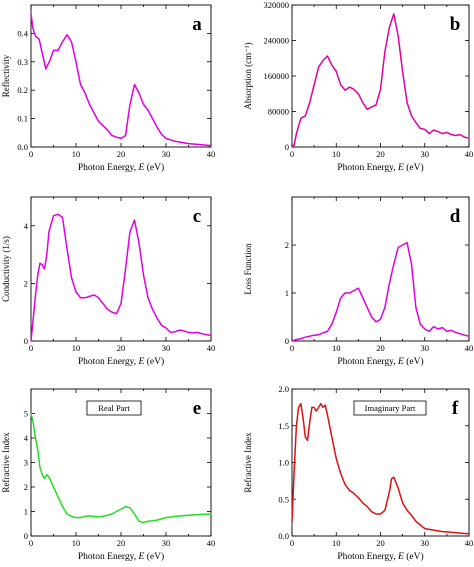 The height and width of the screenshot is (567, 474). What do you see at coordinates (26, 414) in the screenshot?
I see `y-tick-label: 5` at bounding box center [26, 414].